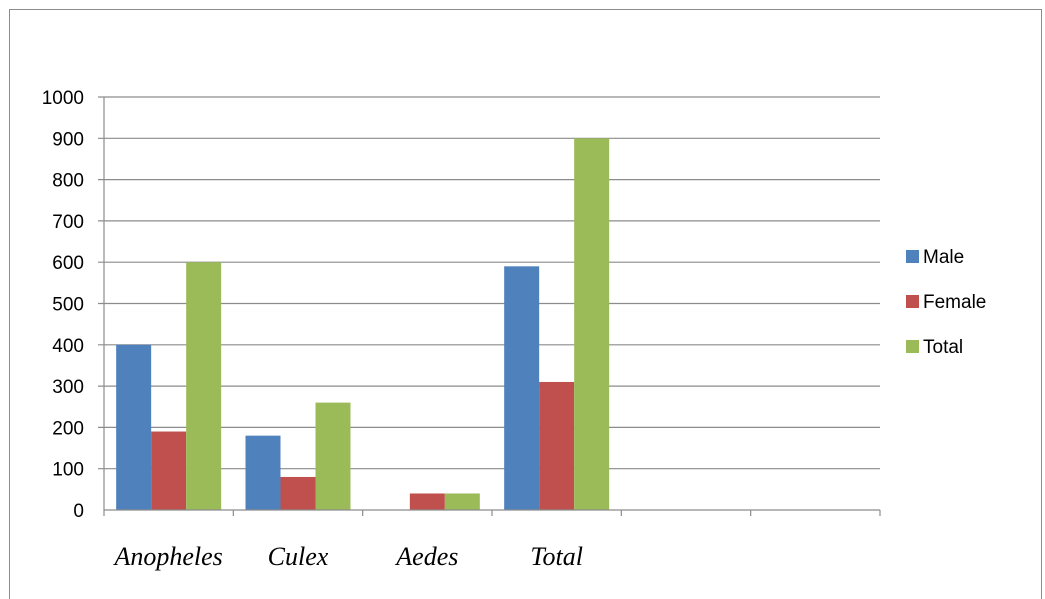 Image resolution: width=1045 pixels, height=599 pixels. I want to click on bar-female-total, so click(557, 445).